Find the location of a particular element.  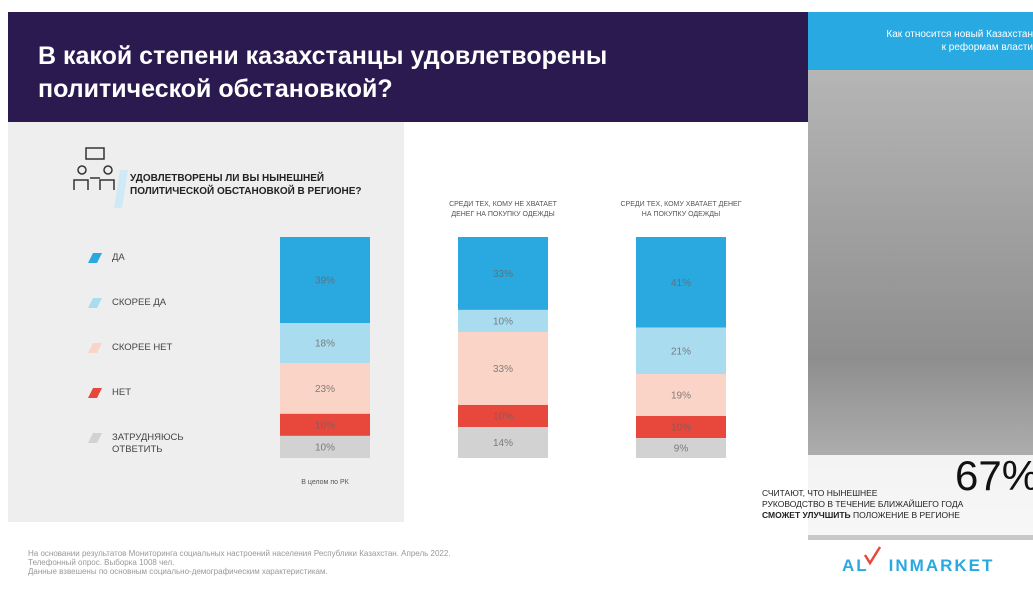

statement-line: СМОЖЕТ УЛУЧШИТЬ ПОЛОЖЕНИЕ В РЕГИОНЕ is located at coordinates (862, 515).